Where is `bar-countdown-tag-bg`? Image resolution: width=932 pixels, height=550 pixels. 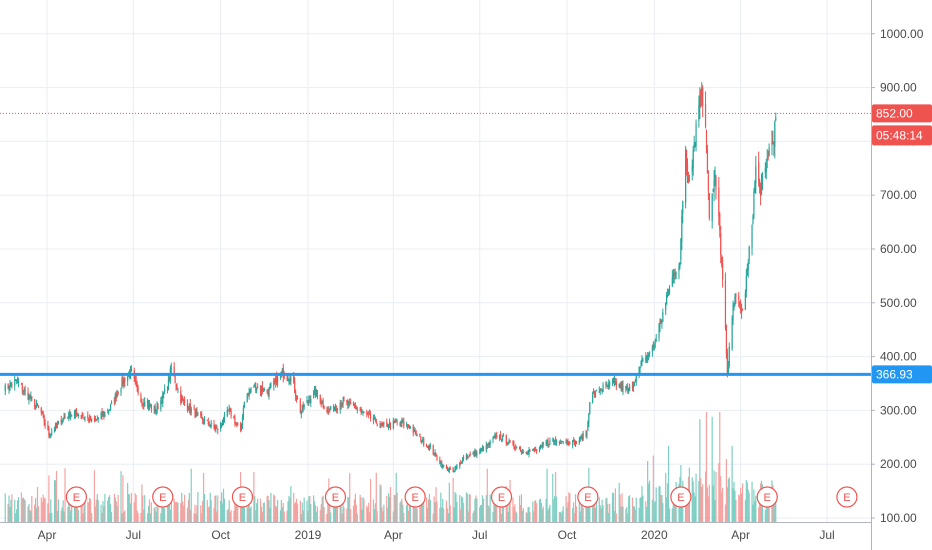
bar-countdown-tag-bg is located at coordinates (902, 135).